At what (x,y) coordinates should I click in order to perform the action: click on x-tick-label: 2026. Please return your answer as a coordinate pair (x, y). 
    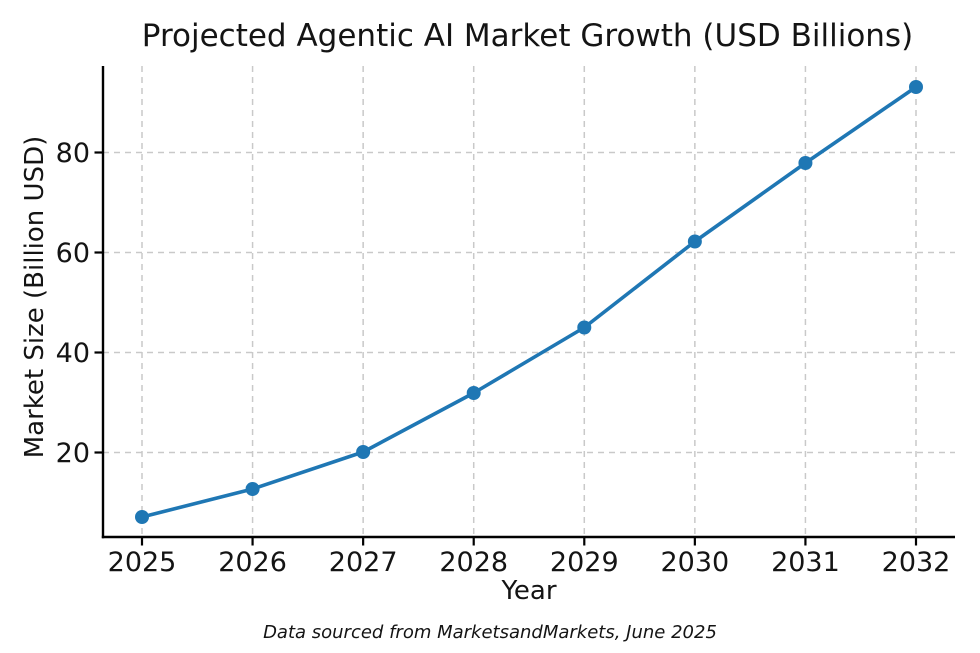
    Looking at the image, I should click on (252, 562).